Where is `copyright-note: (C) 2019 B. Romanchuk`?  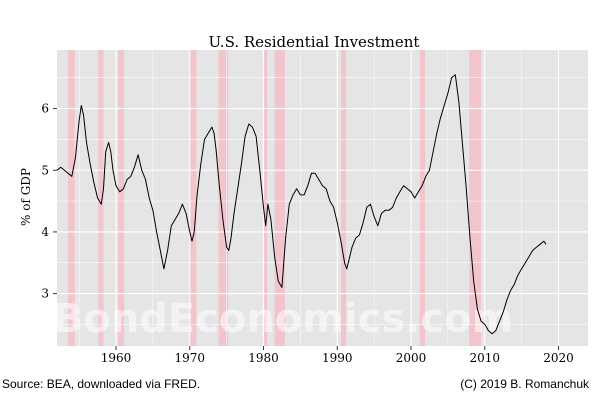
copyright-note: (C) 2019 B. Romanchuk is located at coordinates (525, 384).